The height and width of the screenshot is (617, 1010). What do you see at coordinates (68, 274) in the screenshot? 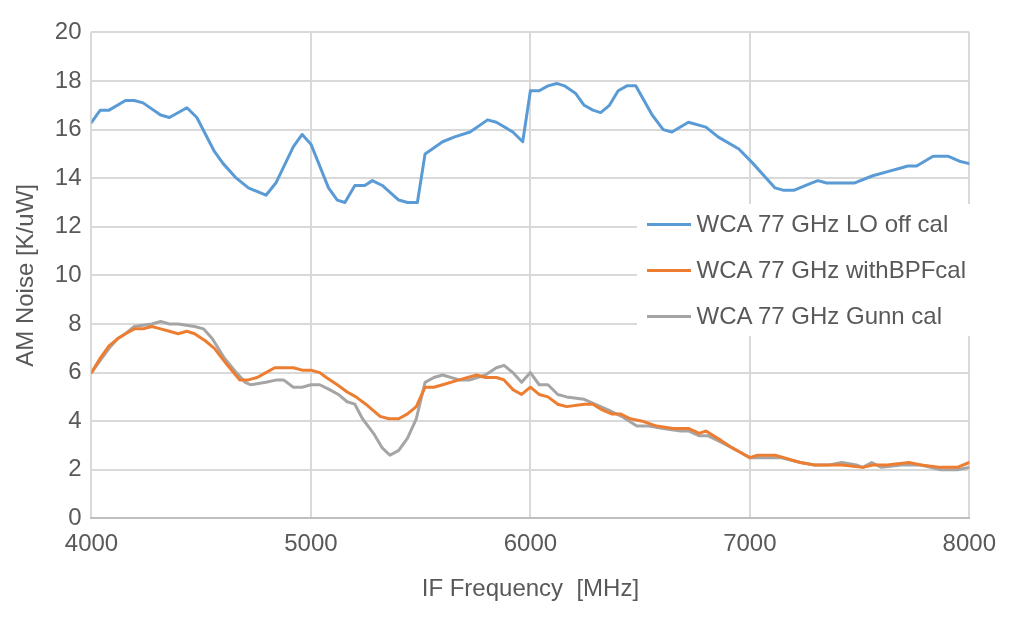
I see `y-tick-label: 10` at bounding box center [68, 274].